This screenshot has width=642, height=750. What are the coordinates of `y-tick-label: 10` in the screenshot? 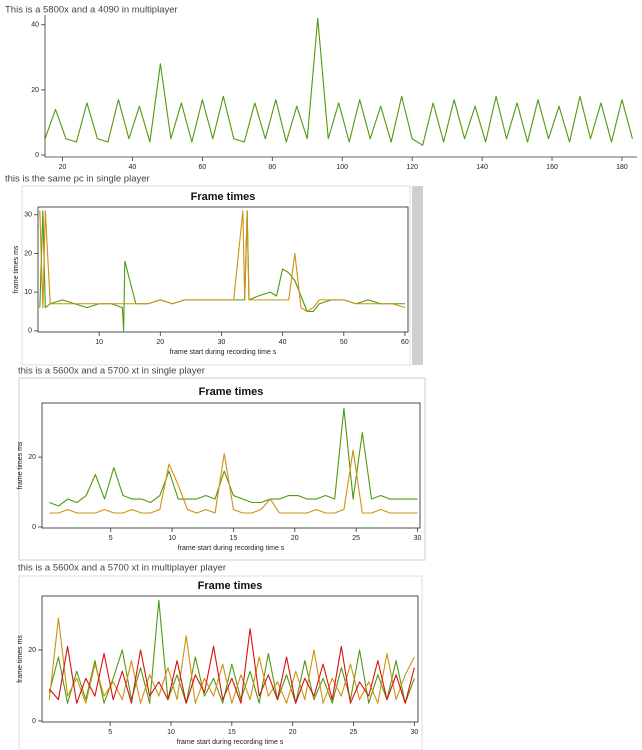 It's located at (28, 292).